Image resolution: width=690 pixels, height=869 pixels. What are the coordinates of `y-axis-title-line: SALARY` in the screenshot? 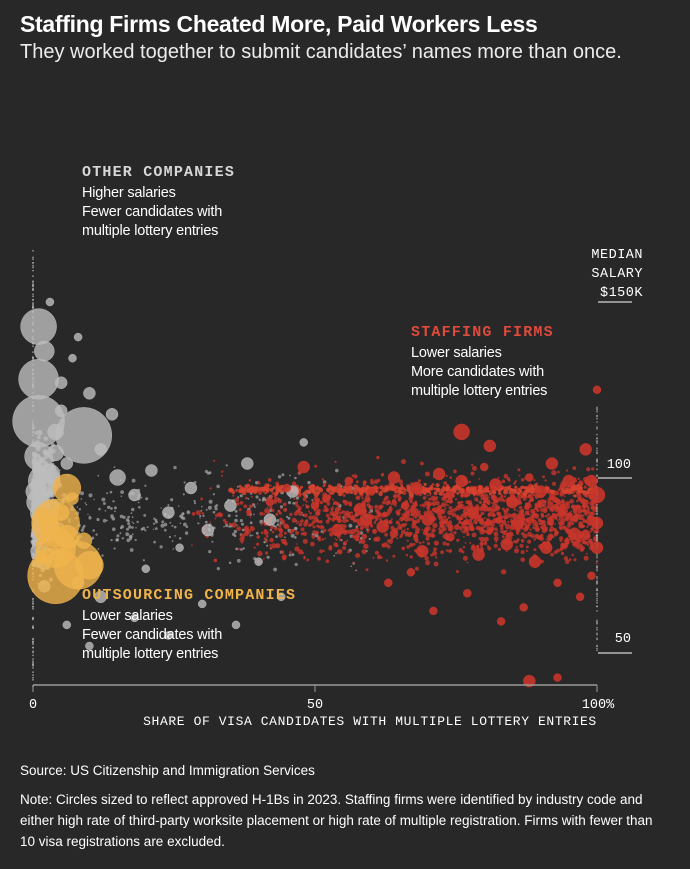 It's located at (617, 274).